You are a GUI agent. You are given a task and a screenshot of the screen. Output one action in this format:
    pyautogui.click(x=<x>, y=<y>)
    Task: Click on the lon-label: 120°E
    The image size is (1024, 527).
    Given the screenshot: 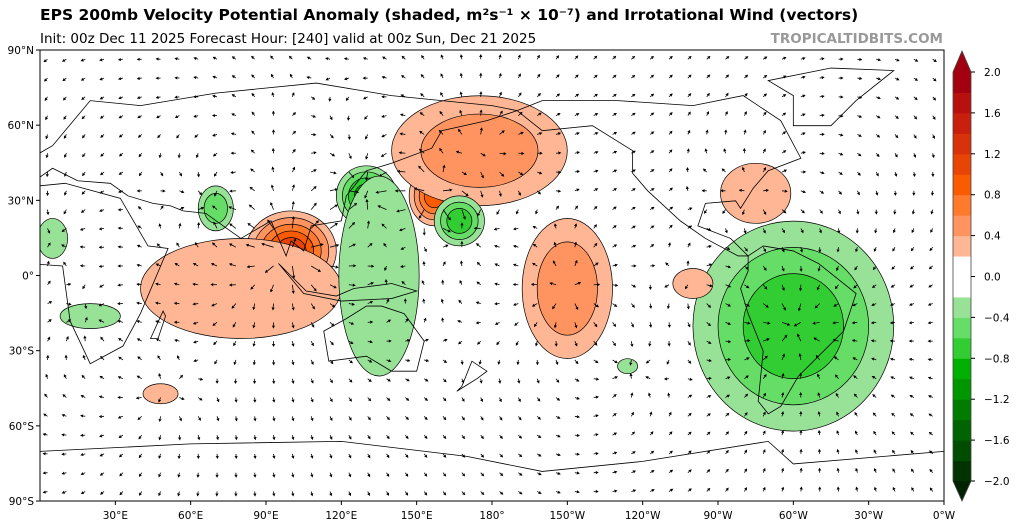 What is the action you would take?
    pyautogui.click(x=341, y=516)
    